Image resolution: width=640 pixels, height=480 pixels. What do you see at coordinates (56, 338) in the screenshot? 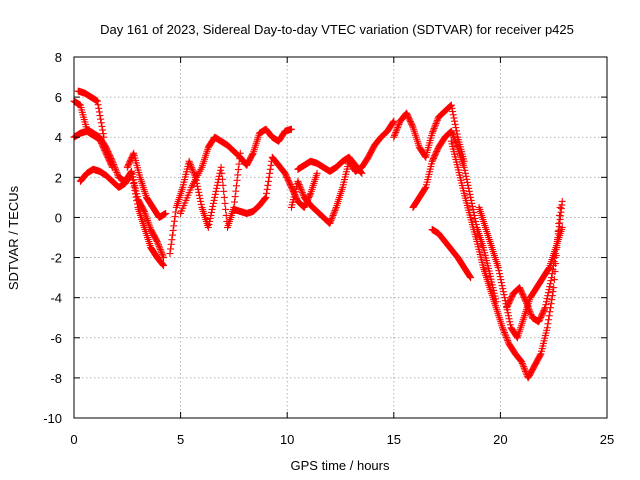
I see `y-tick-label: -6` at bounding box center [56, 338].